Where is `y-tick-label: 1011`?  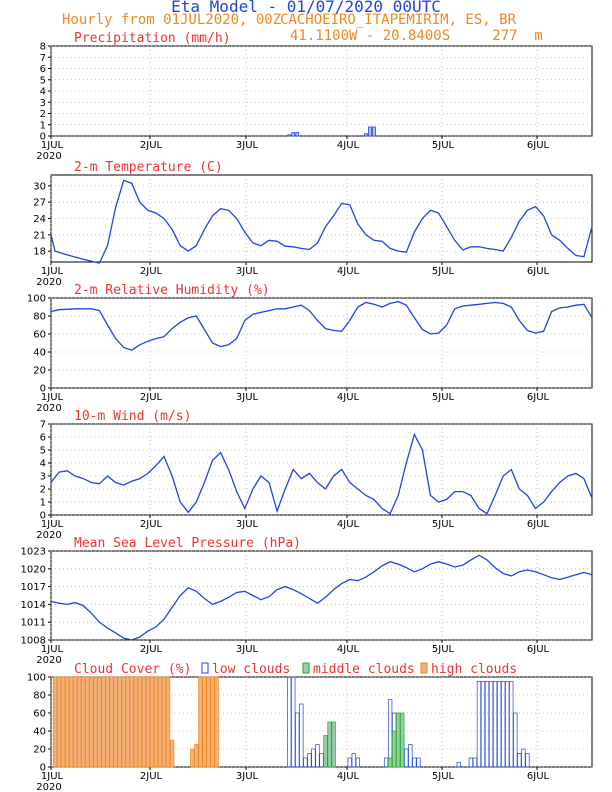 y-tick-label: 1011 is located at coordinates (33, 623).